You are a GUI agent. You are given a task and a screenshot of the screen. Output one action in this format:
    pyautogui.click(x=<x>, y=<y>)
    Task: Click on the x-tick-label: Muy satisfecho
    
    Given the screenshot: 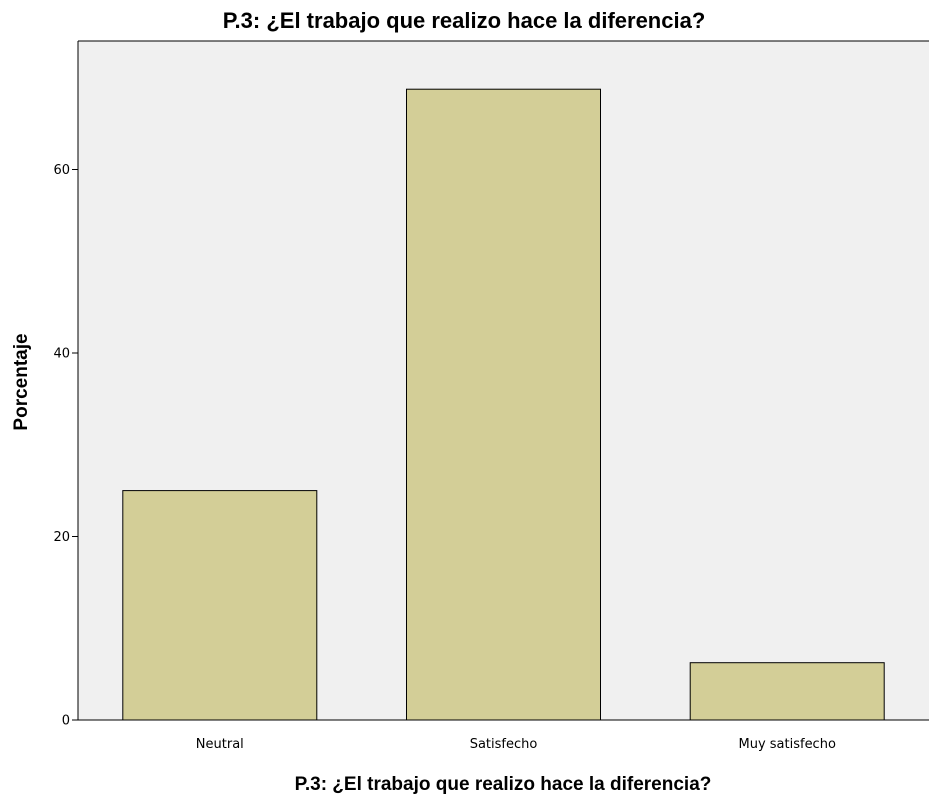 What is the action you would take?
    pyautogui.click(x=786, y=744)
    